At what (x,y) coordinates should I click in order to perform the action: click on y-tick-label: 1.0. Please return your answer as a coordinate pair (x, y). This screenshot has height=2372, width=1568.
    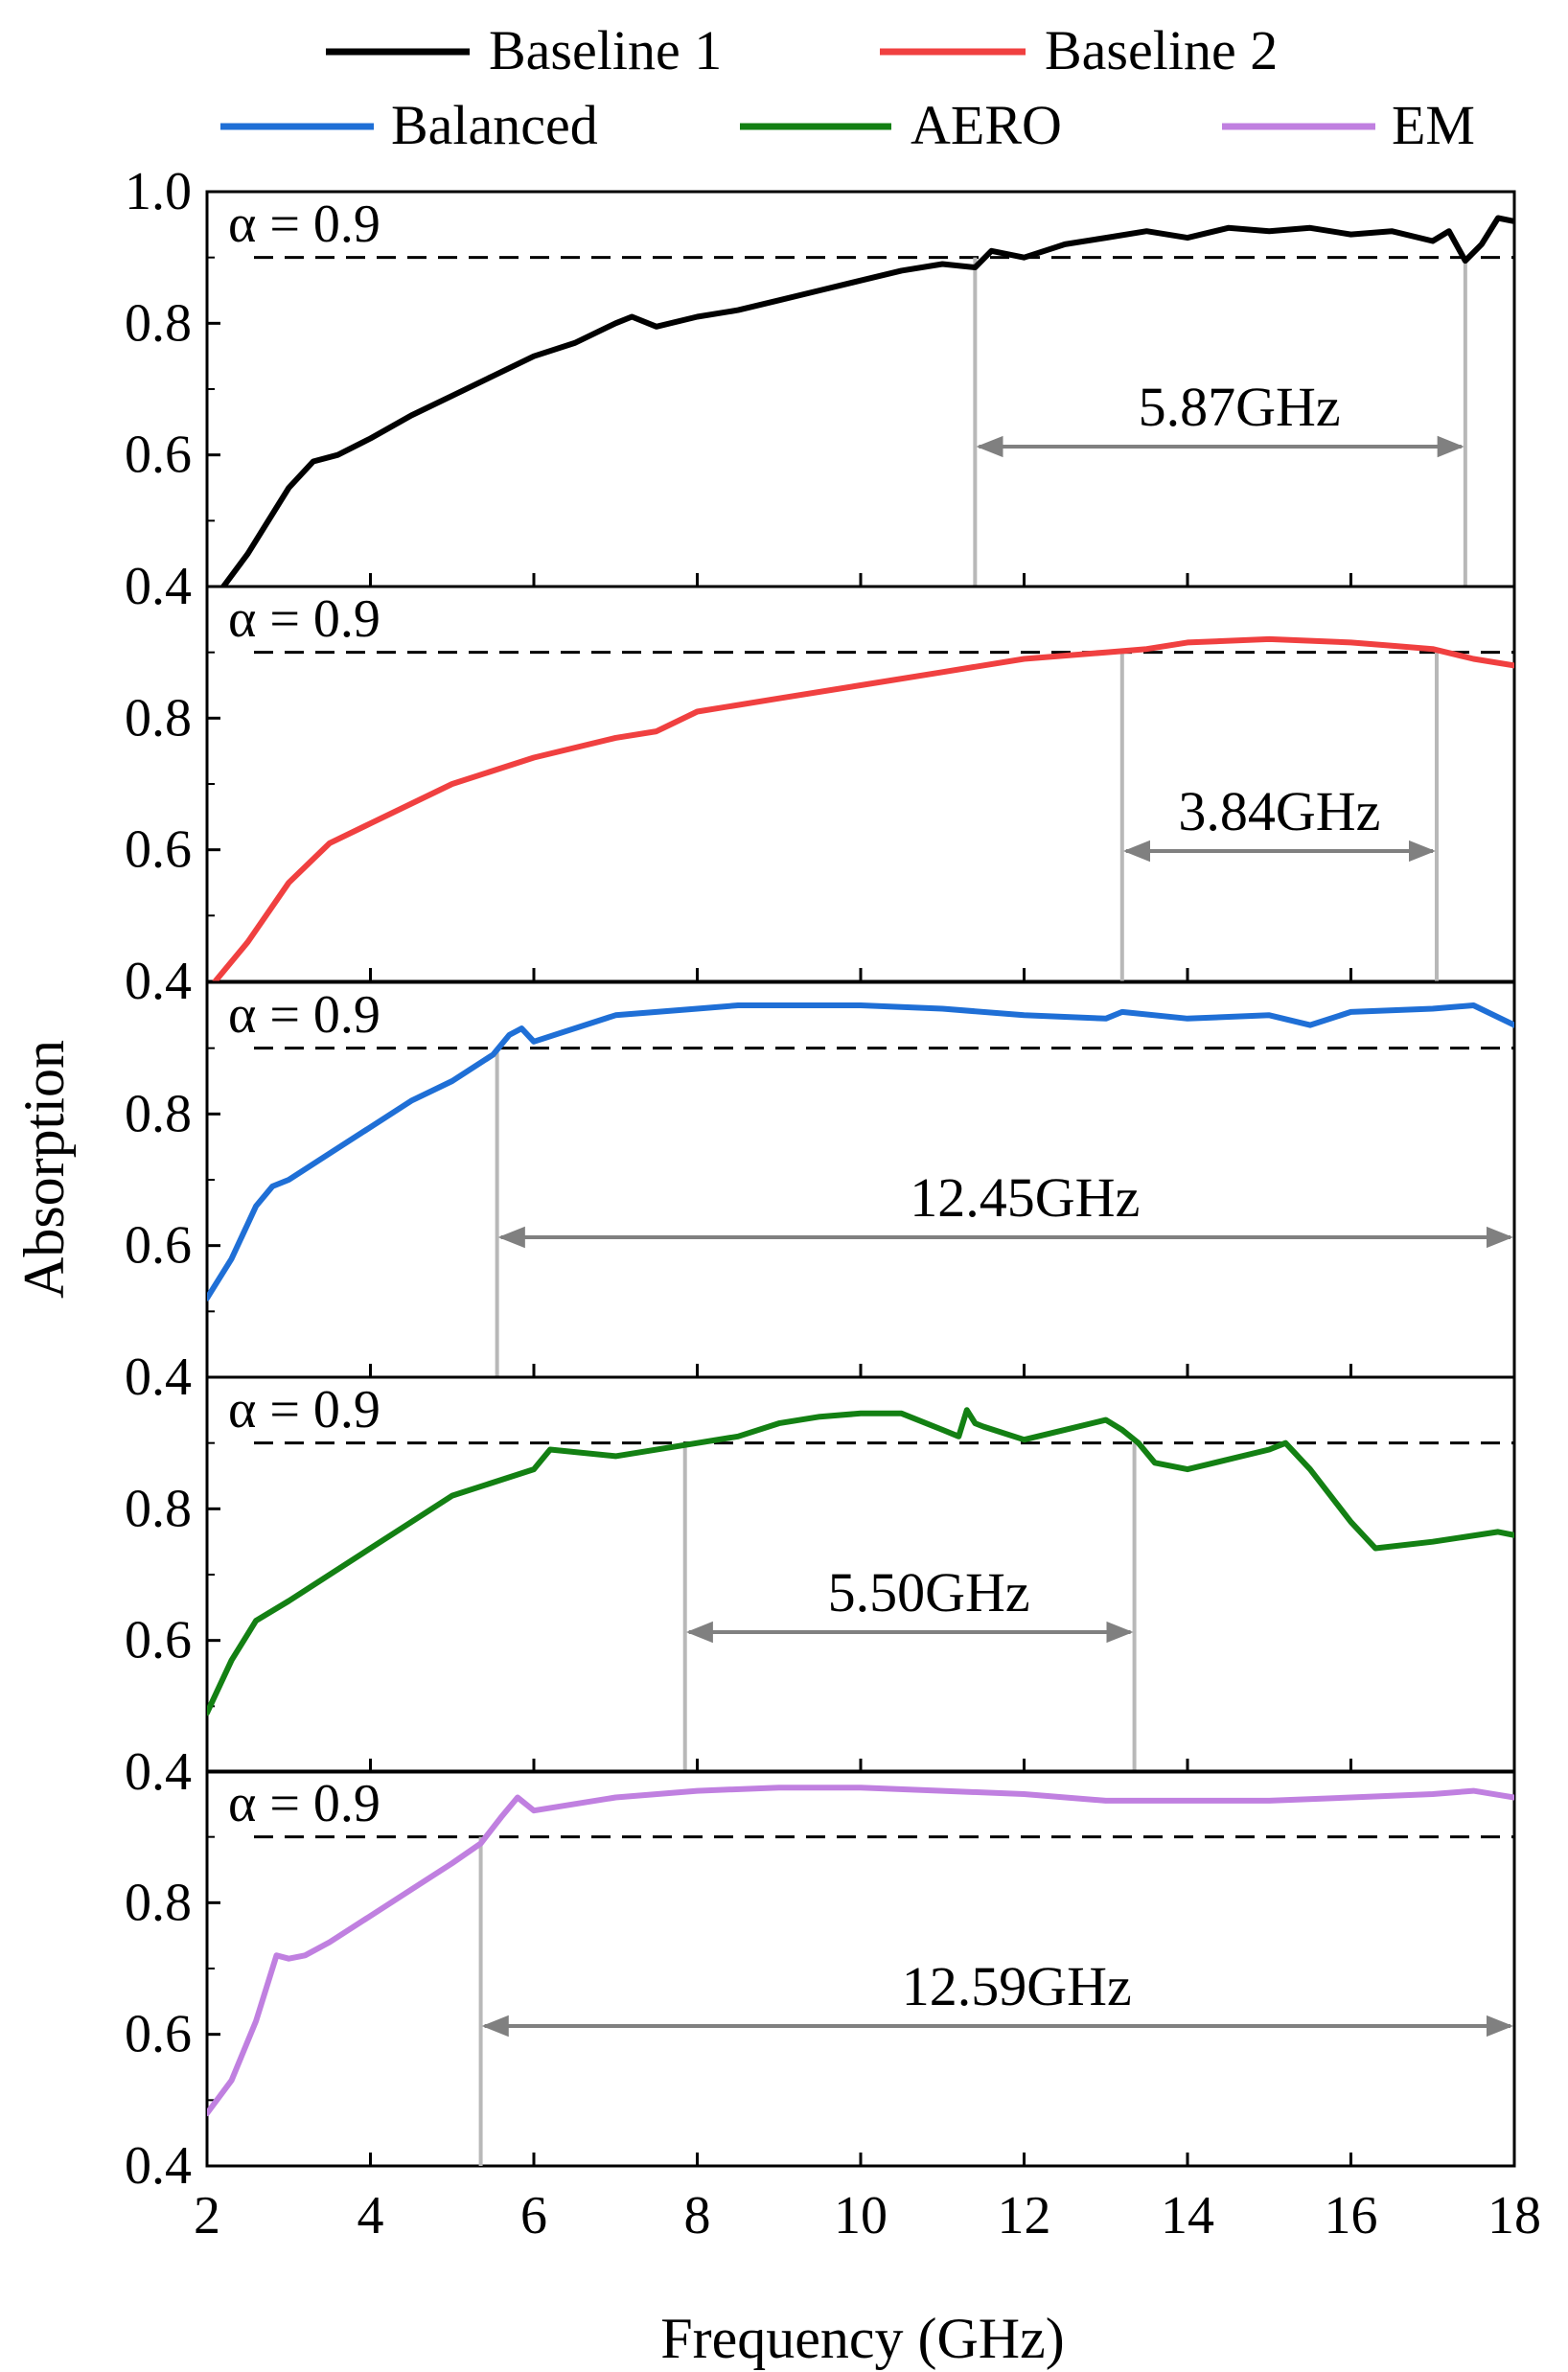
    Looking at the image, I should click on (158, 191).